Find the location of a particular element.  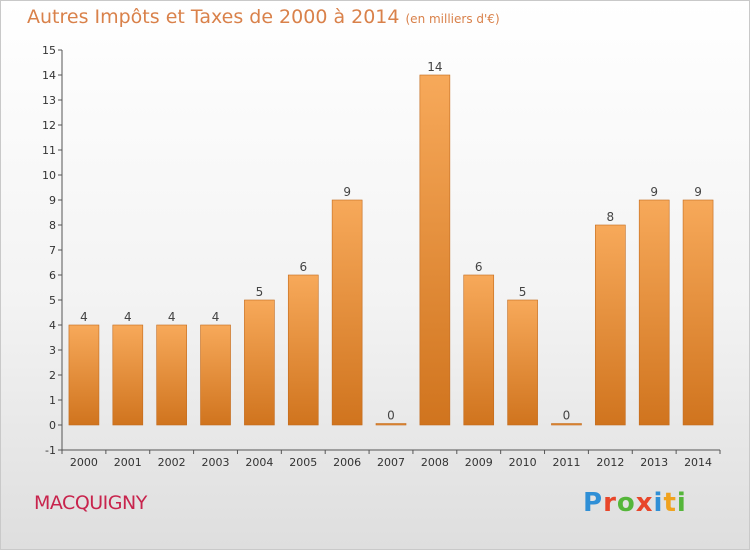

x-tick-label: 2013 is located at coordinates (654, 462).